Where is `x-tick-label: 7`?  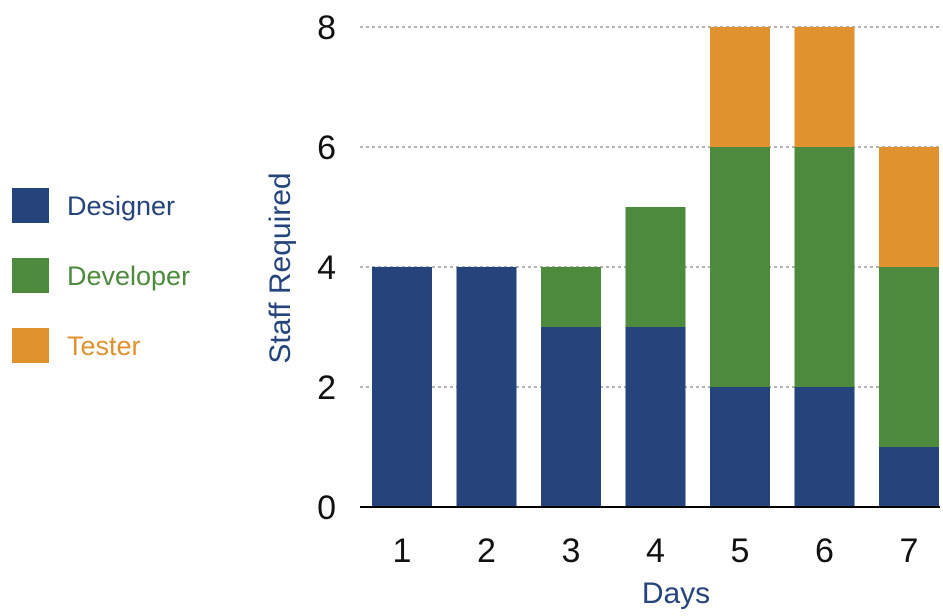
x-tick-label: 7 is located at coordinates (909, 551).